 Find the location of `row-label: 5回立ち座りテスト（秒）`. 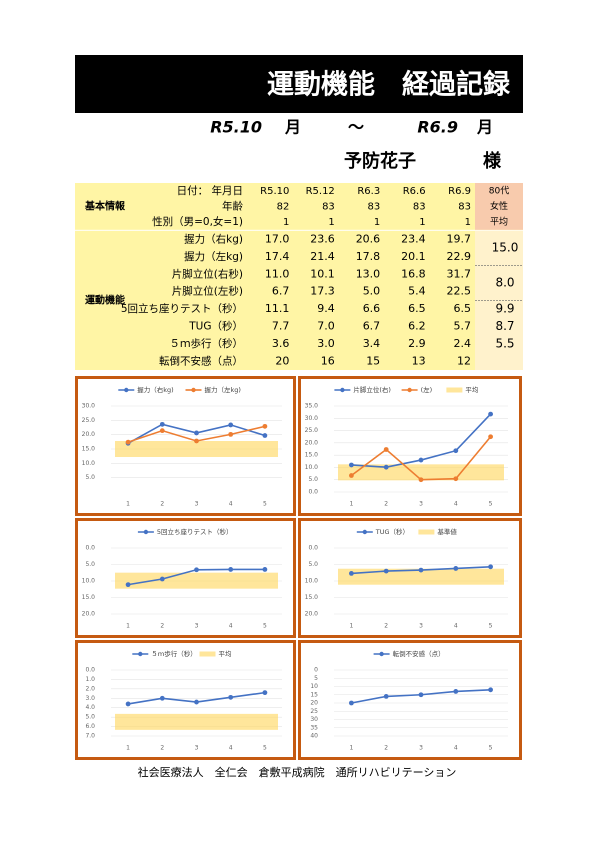

row-label: 5回立ち座りテスト（秒） is located at coordinates (182, 308).